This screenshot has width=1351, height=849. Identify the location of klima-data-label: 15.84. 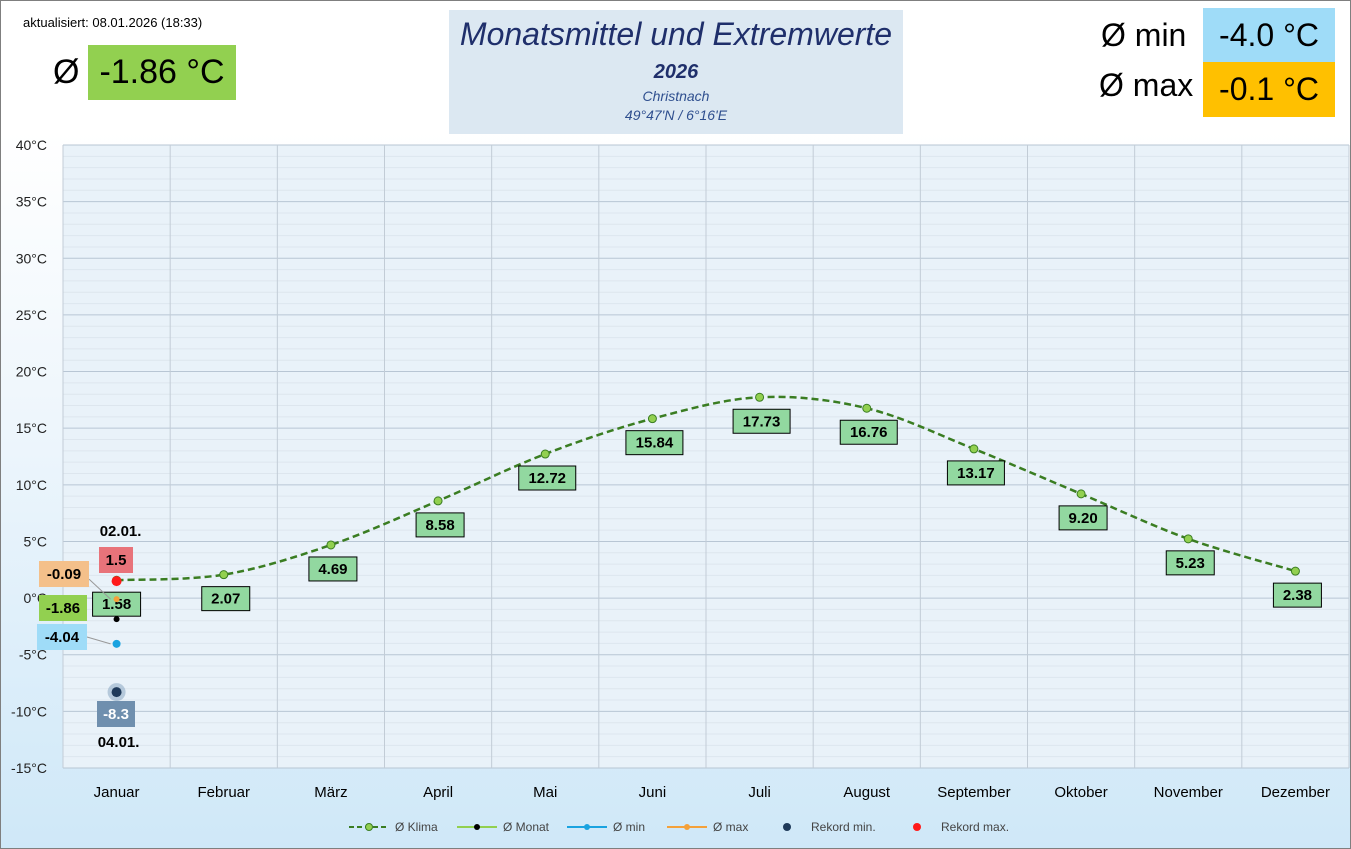
(655, 443).